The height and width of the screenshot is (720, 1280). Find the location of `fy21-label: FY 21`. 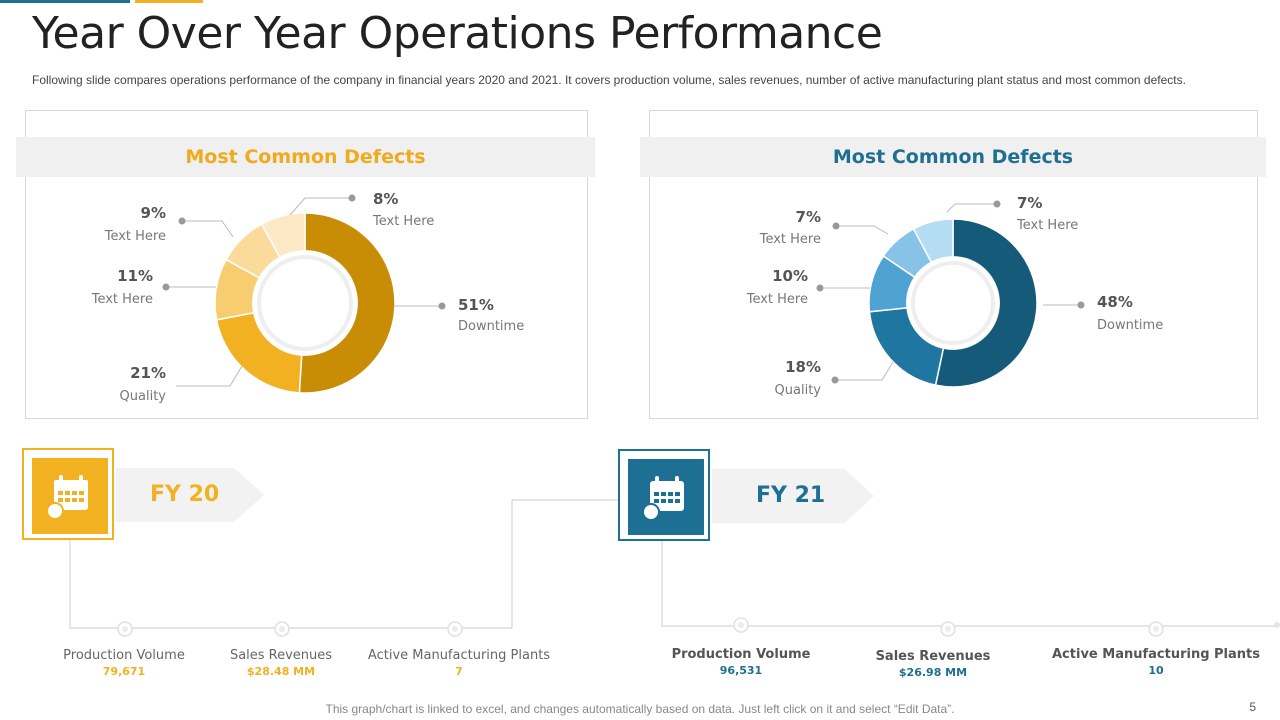

fy21-label: FY 21 is located at coordinates (791, 495).